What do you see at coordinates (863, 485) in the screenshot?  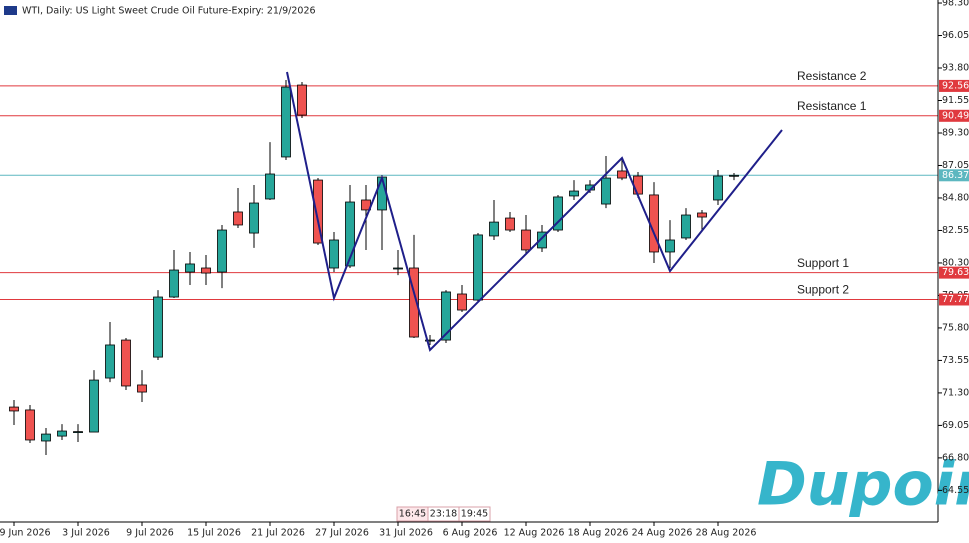 I see `watermark-logo: Dupoin` at bounding box center [863, 485].